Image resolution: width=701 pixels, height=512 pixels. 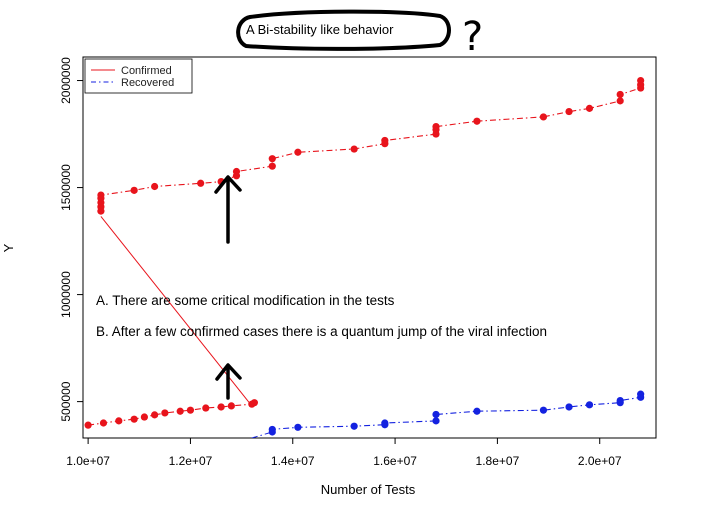 I want to click on arrow-up-annotation-upper, so click(x=228, y=209).